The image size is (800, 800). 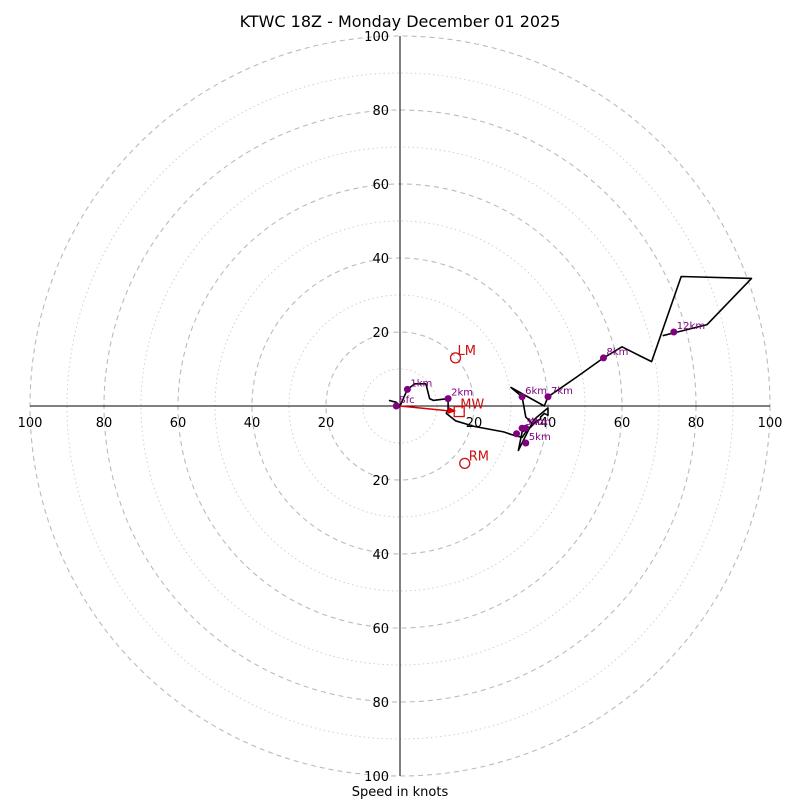 I want to click on tick-label-left-40: 40, so click(x=252, y=423).